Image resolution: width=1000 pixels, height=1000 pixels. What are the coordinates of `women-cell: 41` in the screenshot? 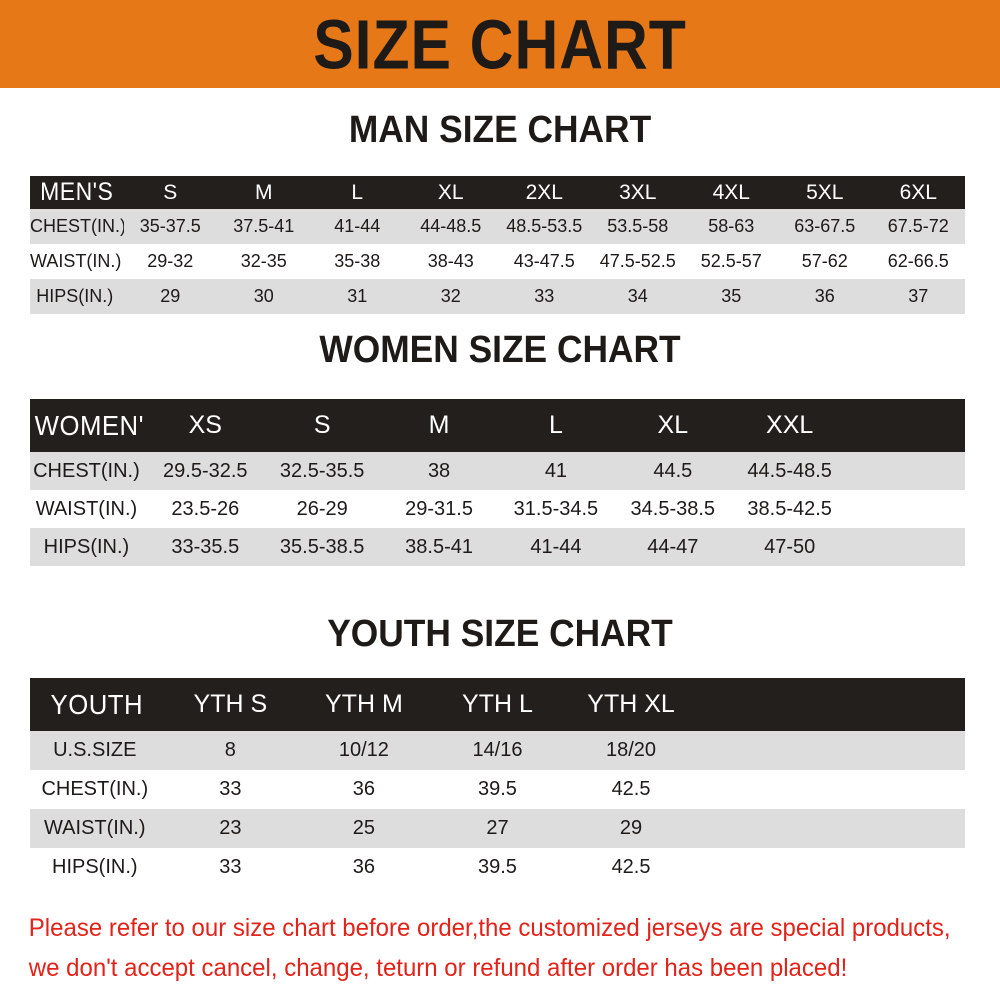 It's located at (556, 470).